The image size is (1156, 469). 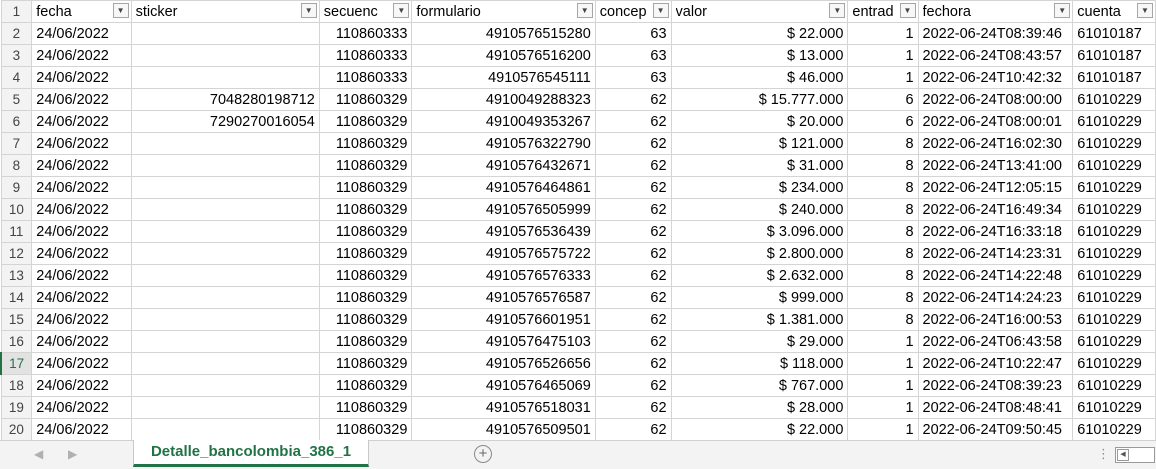 I want to click on cell-formulario: 4910576322790, so click(x=503, y=143).